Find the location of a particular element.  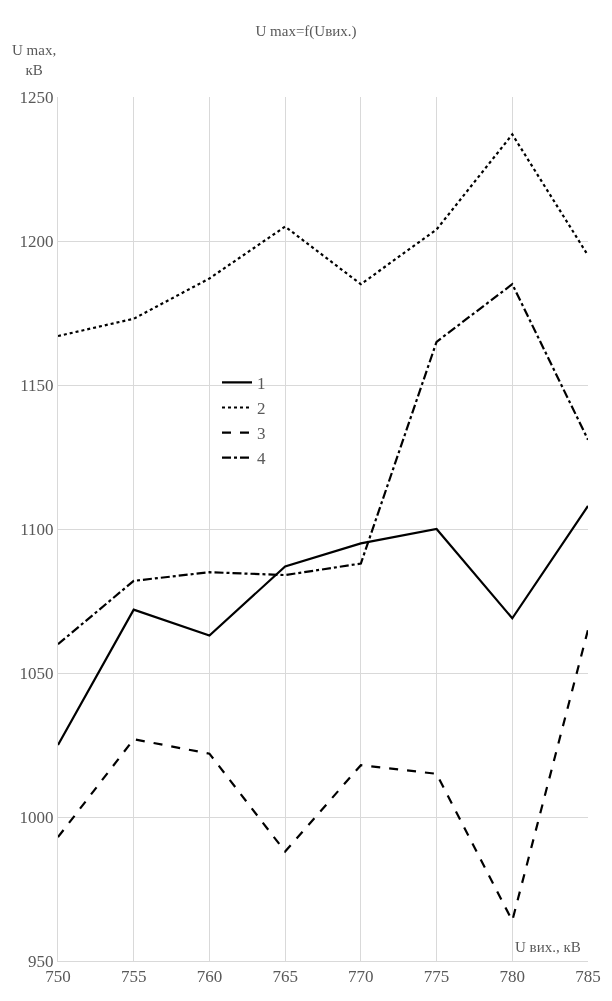

x-tick-label: 760 is located at coordinates (209, 977).